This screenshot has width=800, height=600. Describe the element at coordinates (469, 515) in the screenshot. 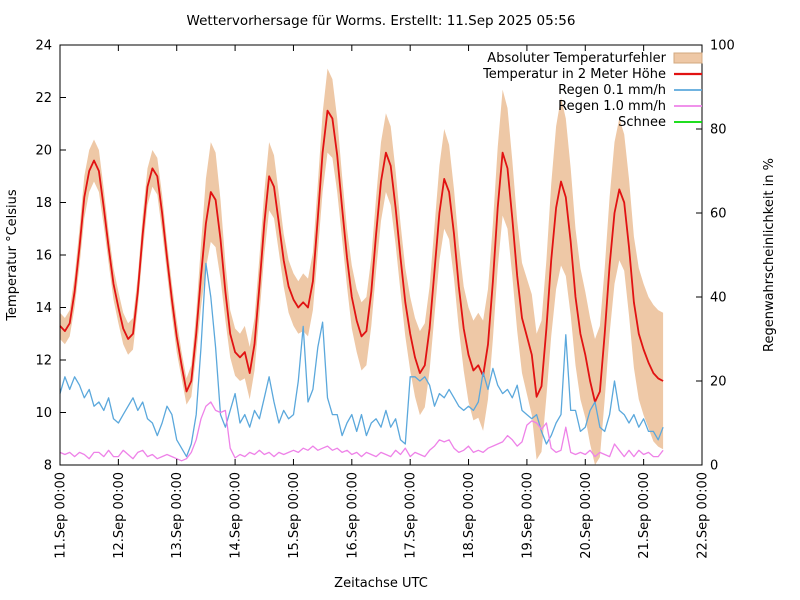

I see `x-tick-label: 18.Sep 00:00` at that location.